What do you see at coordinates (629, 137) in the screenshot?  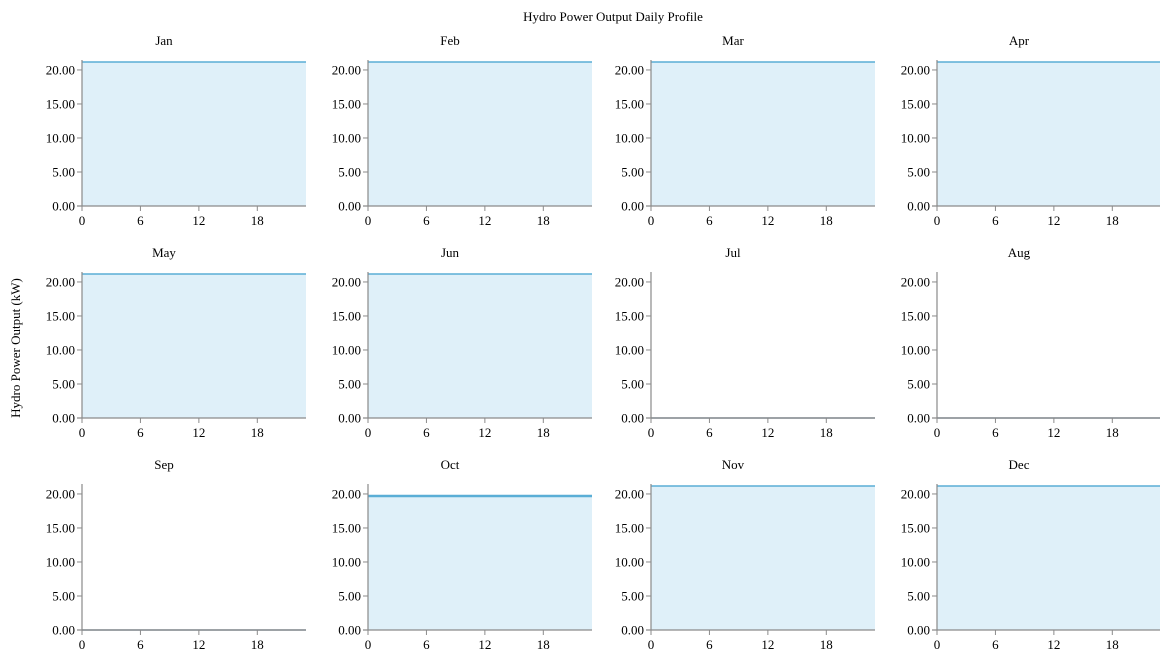 I see `y-tick-label-mar: 10.00` at bounding box center [629, 137].